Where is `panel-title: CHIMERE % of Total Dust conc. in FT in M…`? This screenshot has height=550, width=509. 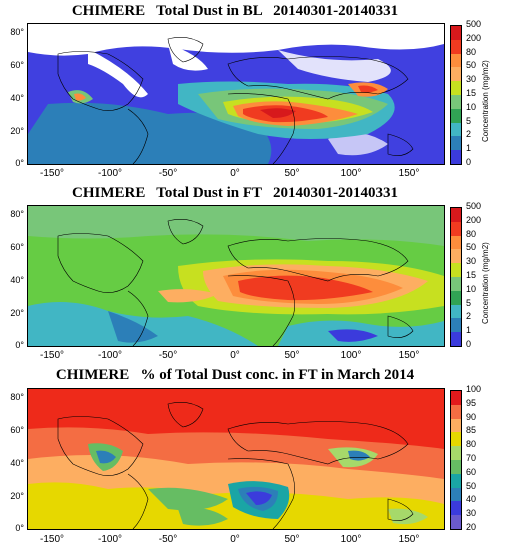 panel-title: CHIMERE % of Total Dust conc. in FT in M… is located at coordinates (235, 375).